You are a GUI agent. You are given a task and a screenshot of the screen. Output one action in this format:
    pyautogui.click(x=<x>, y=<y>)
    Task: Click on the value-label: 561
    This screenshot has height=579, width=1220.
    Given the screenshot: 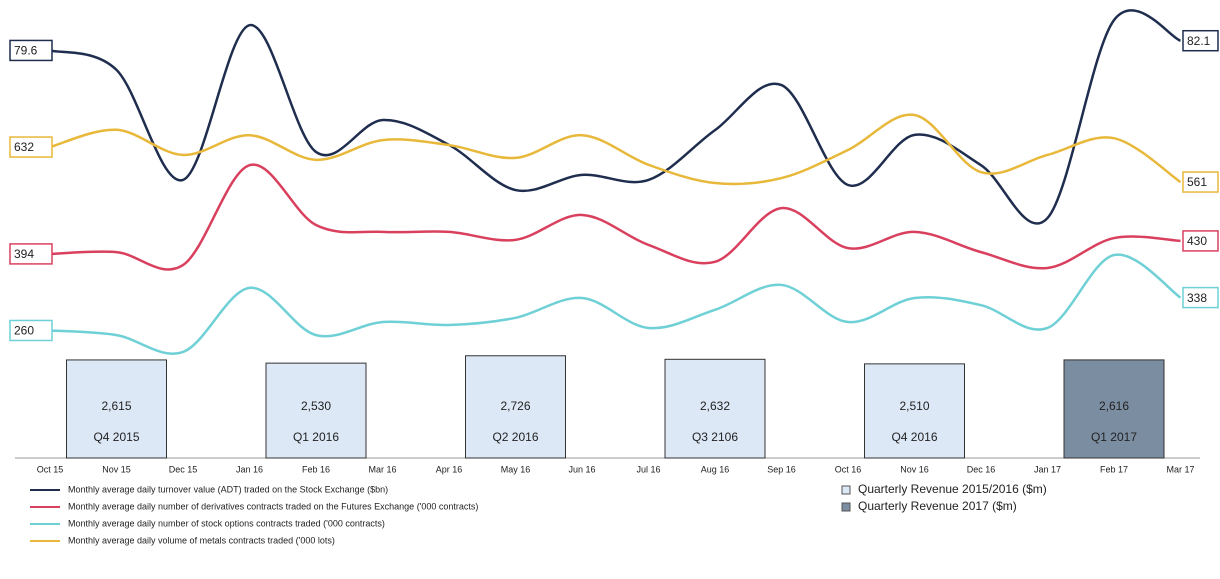 What is the action you would take?
    pyautogui.click(x=1197, y=182)
    